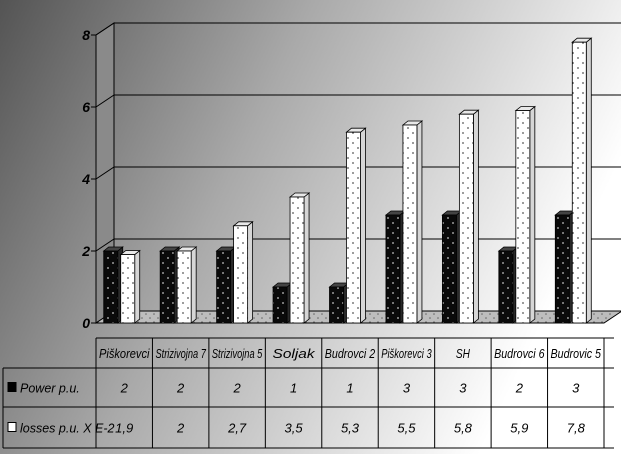  What do you see at coordinates (86, 323) in the screenshot?
I see `y-tick-label: 0` at bounding box center [86, 323].